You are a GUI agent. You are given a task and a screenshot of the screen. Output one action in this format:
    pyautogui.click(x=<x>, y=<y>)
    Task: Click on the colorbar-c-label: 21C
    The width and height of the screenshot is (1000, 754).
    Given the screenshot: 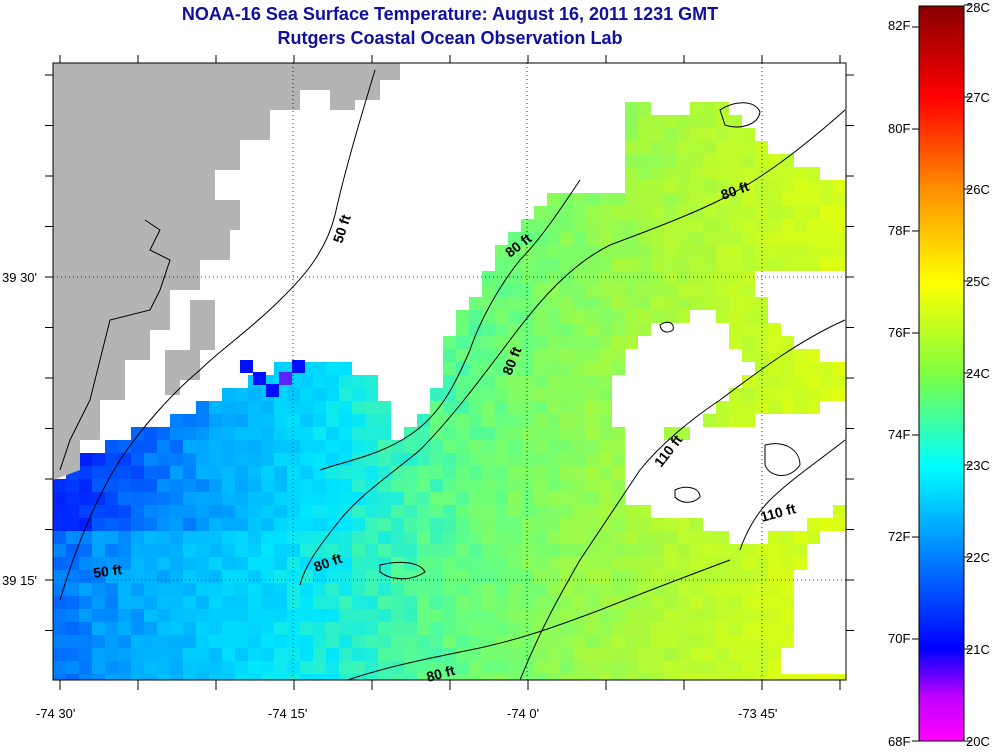 What is the action you would take?
    pyautogui.click(x=978, y=649)
    